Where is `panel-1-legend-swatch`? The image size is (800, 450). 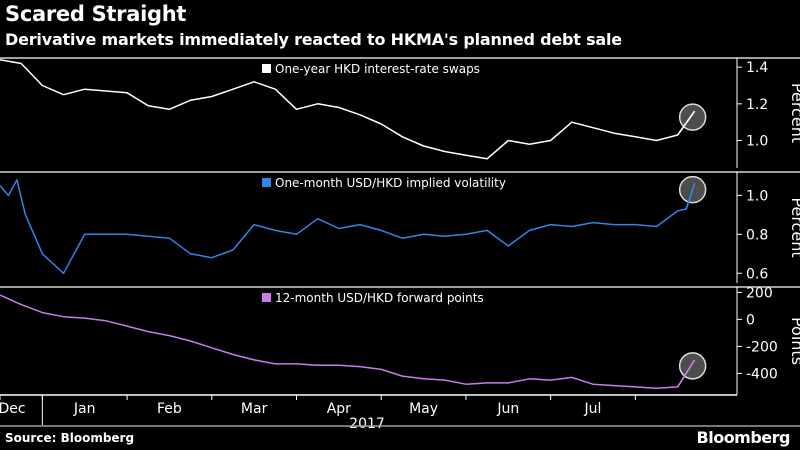
panel-1-legend-swatch is located at coordinates (266, 68).